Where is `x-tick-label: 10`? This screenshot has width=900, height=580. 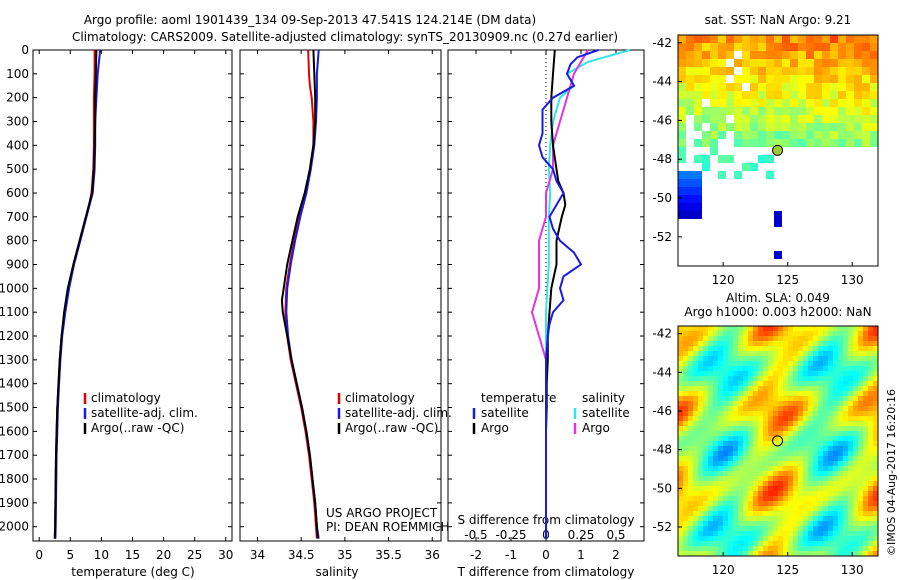
x-tick-label: 10 is located at coordinates (101, 555).